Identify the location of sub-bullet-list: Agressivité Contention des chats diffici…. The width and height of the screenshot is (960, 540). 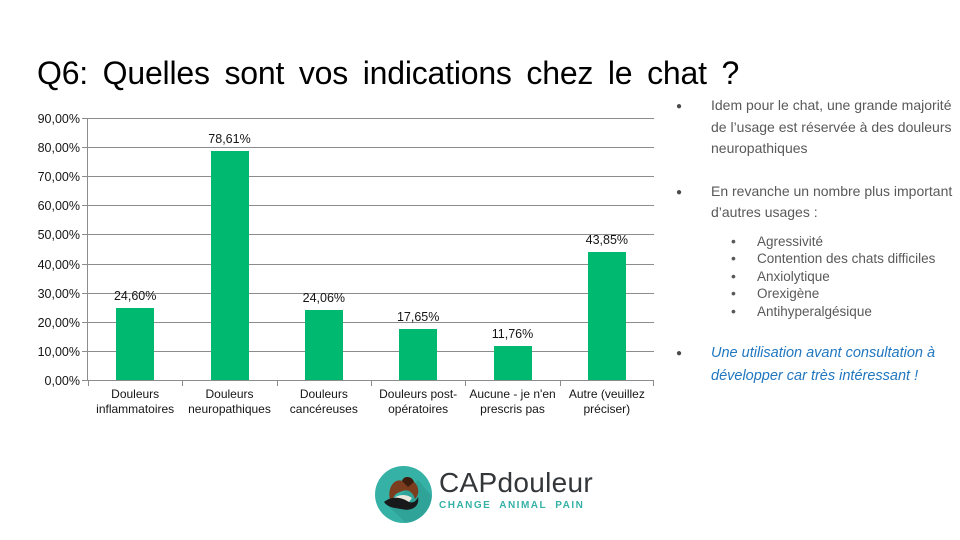
(845, 277).